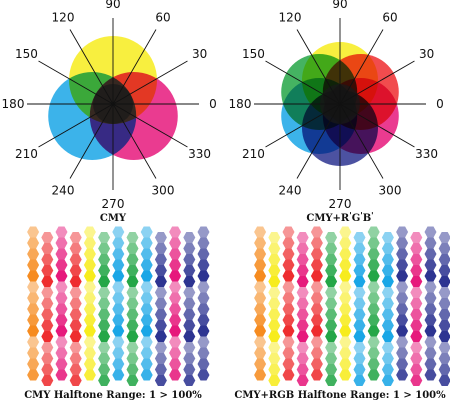 The height and width of the screenshot is (401, 450). I want to click on cmy-halftone-column-cyan, so click(118, 303).